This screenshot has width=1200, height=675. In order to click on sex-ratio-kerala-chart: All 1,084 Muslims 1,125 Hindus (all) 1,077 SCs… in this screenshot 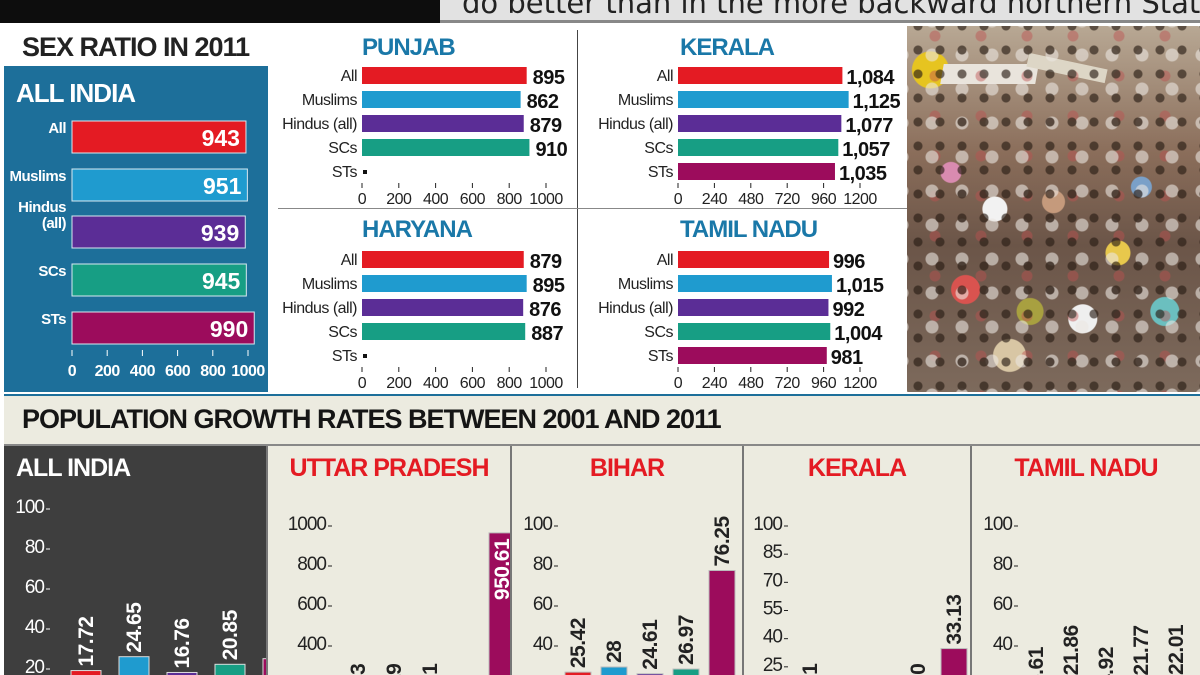, I will do `click(749, 137)`.